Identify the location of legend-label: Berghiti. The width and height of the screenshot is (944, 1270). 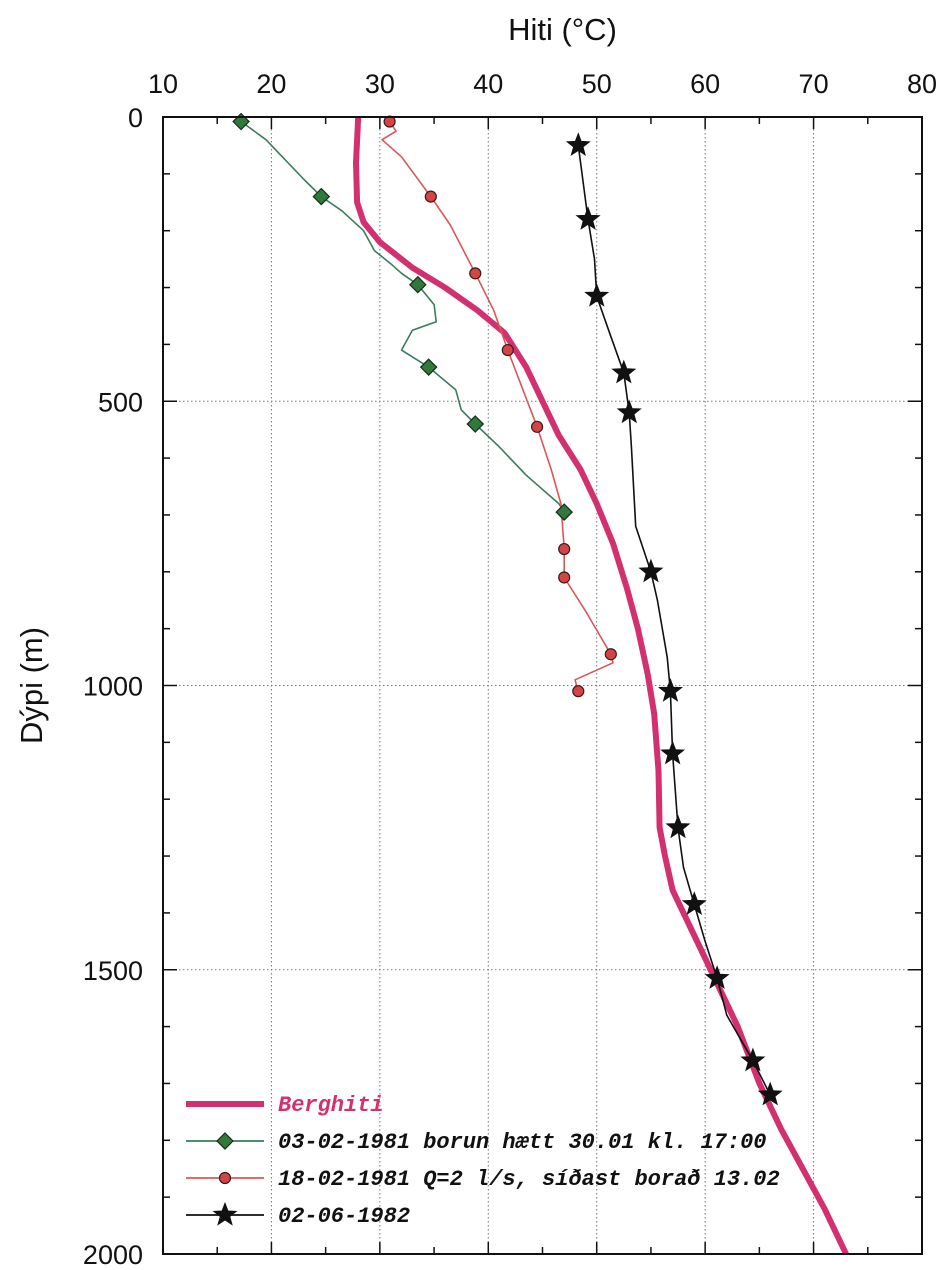
(331, 1105).